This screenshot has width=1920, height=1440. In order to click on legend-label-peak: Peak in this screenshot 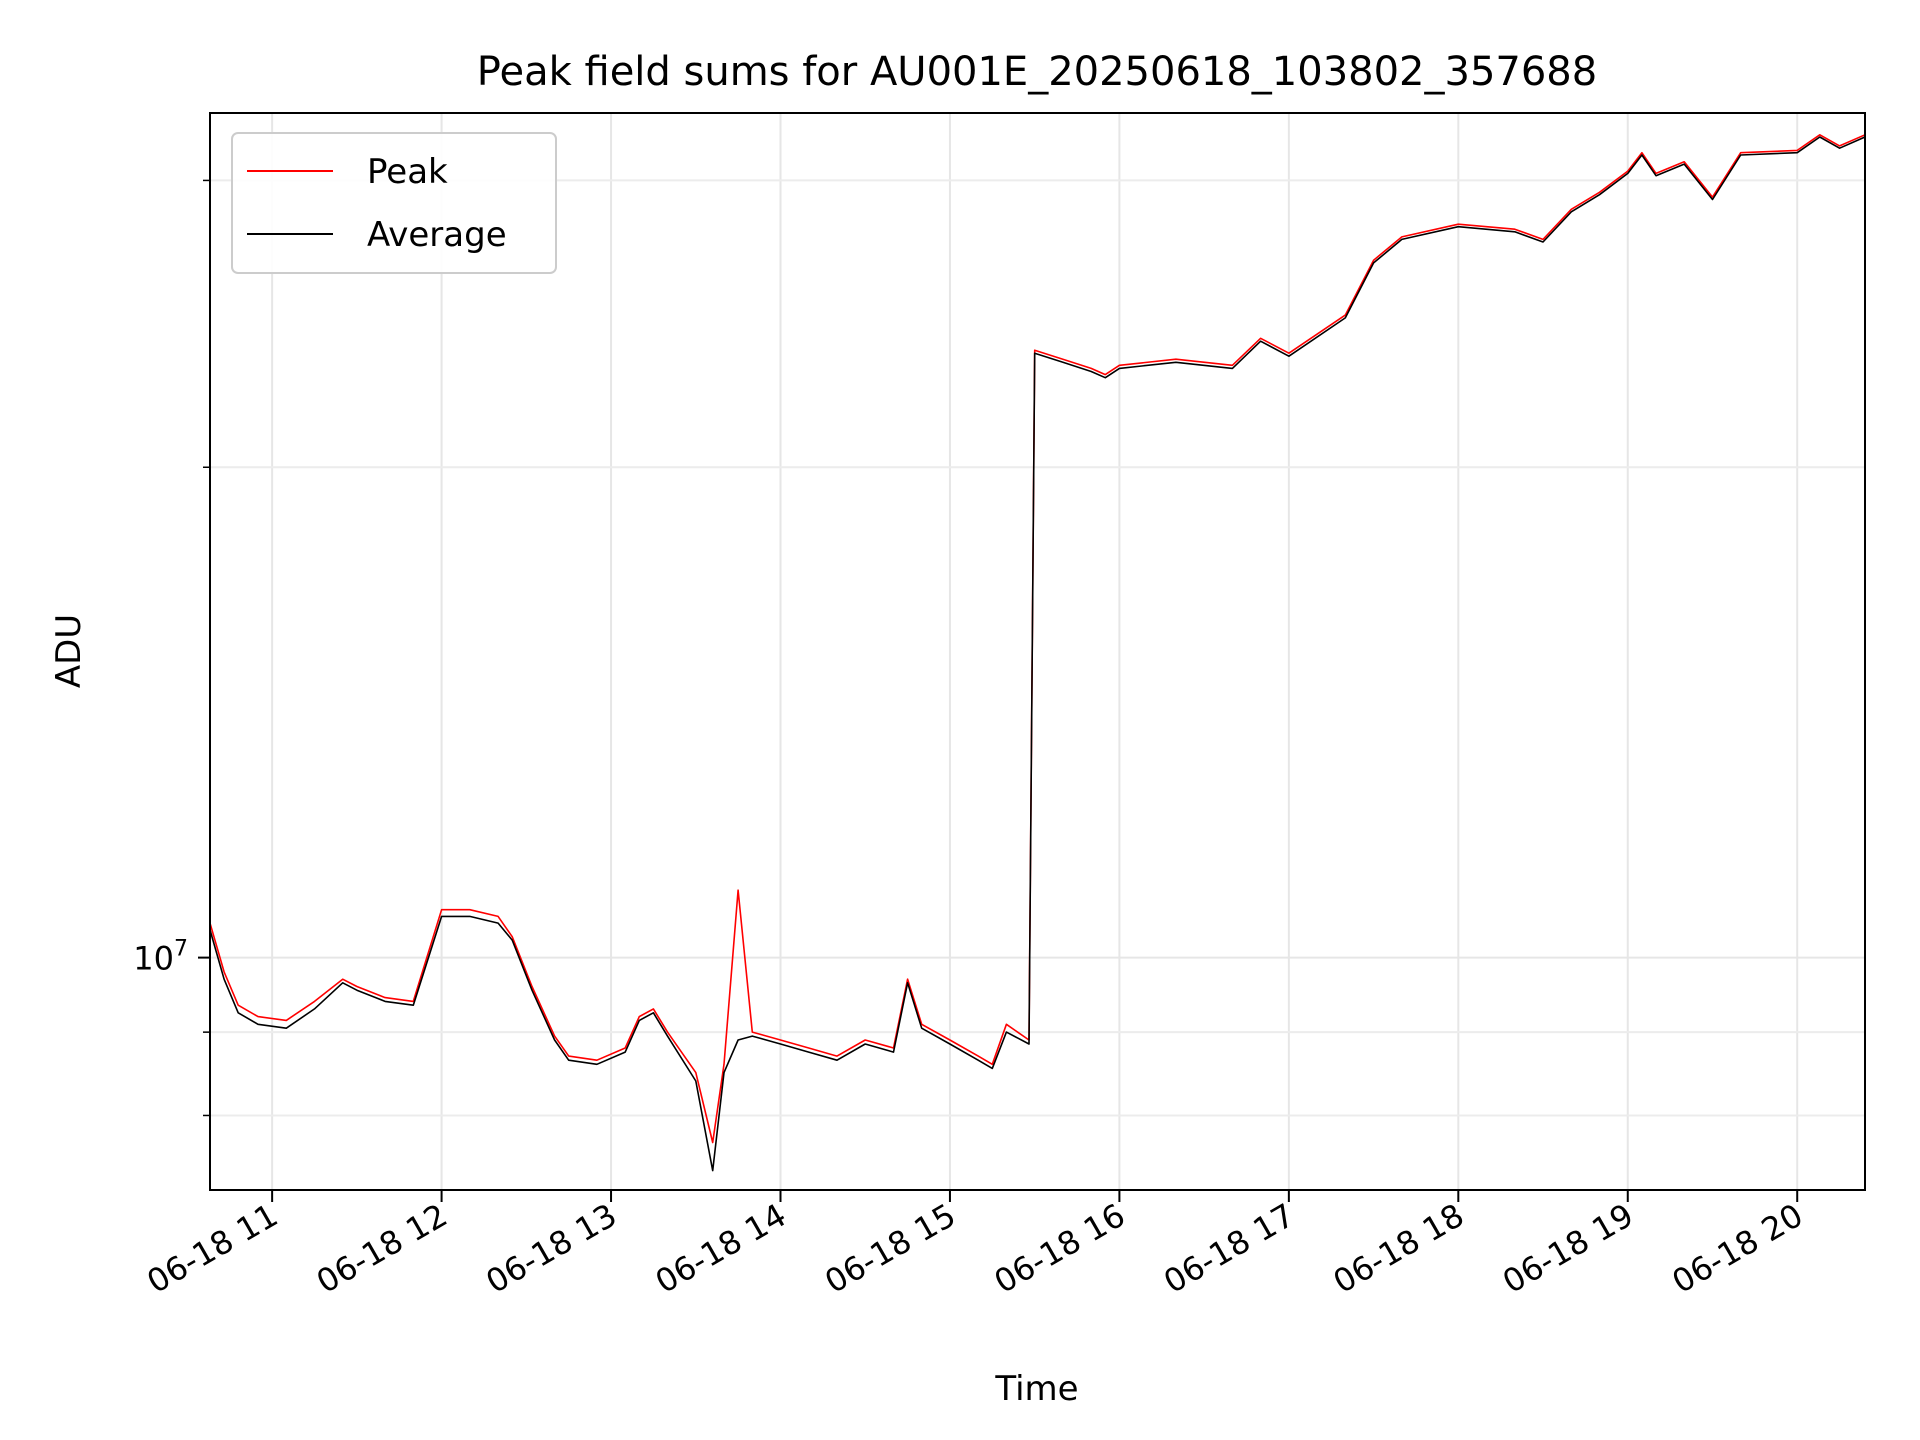, I will do `click(407, 172)`.